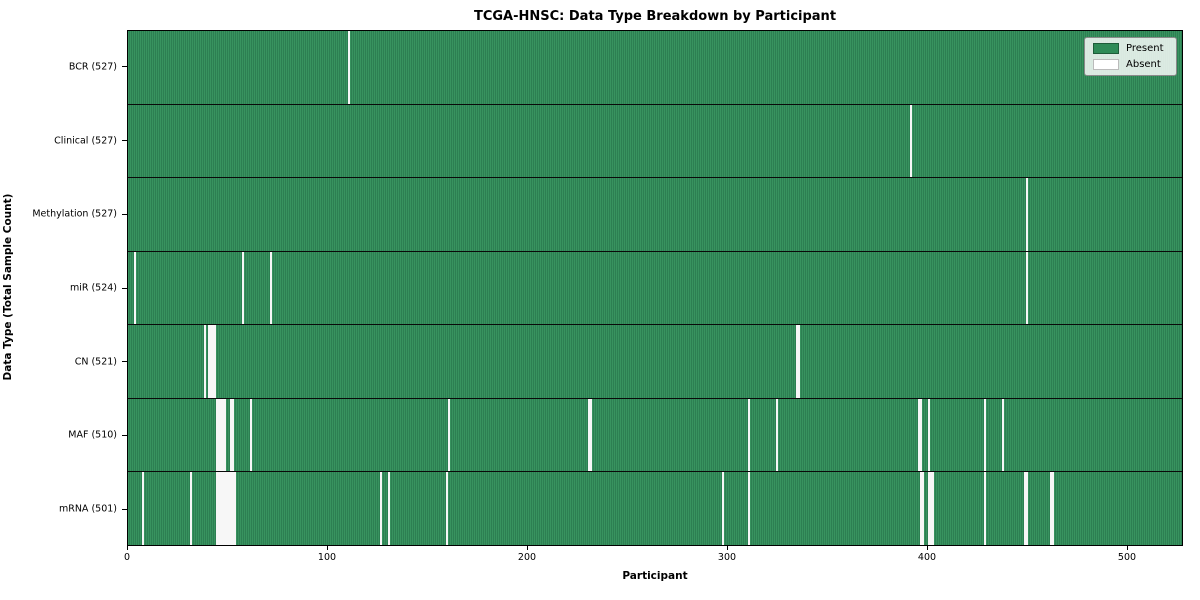 This screenshot has width=1200, height=600. What do you see at coordinates (655, 141) in the screenshot?
I see `heatmap-row-Clinical` at bounding box center [655, 141].